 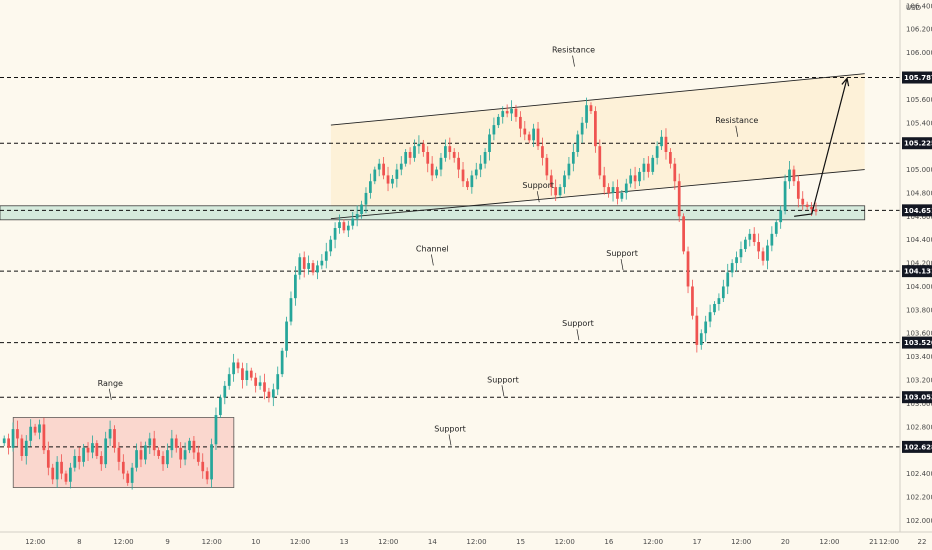 I want to click on y-tick-label: 105.400, so click(x=919, y=123).